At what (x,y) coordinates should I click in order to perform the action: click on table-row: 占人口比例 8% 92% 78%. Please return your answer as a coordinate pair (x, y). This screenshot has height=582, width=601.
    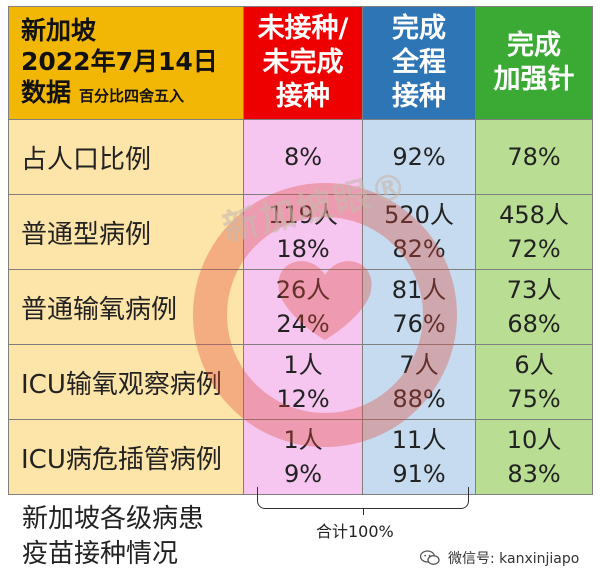
    Looking at the image, I should click on (300, 157).